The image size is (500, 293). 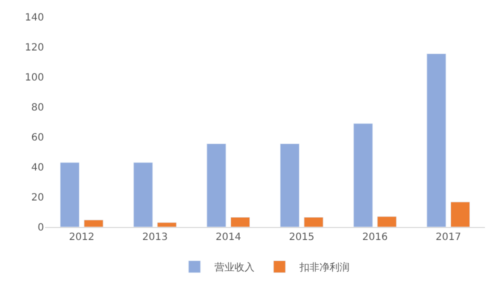 What do you see at coordinates (229, 237) in the screenshot?
I see `x-tick-label: 2014` at bounding box center [229, 237].